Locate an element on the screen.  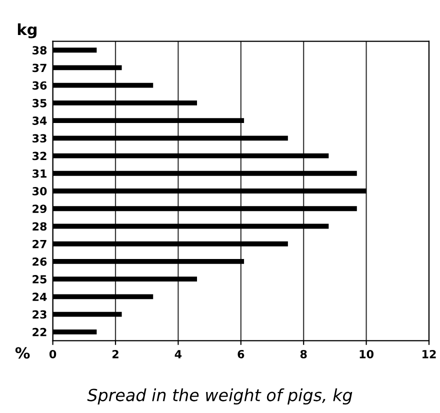
y-tick-label: 37 is located at coordinates (39, 68).